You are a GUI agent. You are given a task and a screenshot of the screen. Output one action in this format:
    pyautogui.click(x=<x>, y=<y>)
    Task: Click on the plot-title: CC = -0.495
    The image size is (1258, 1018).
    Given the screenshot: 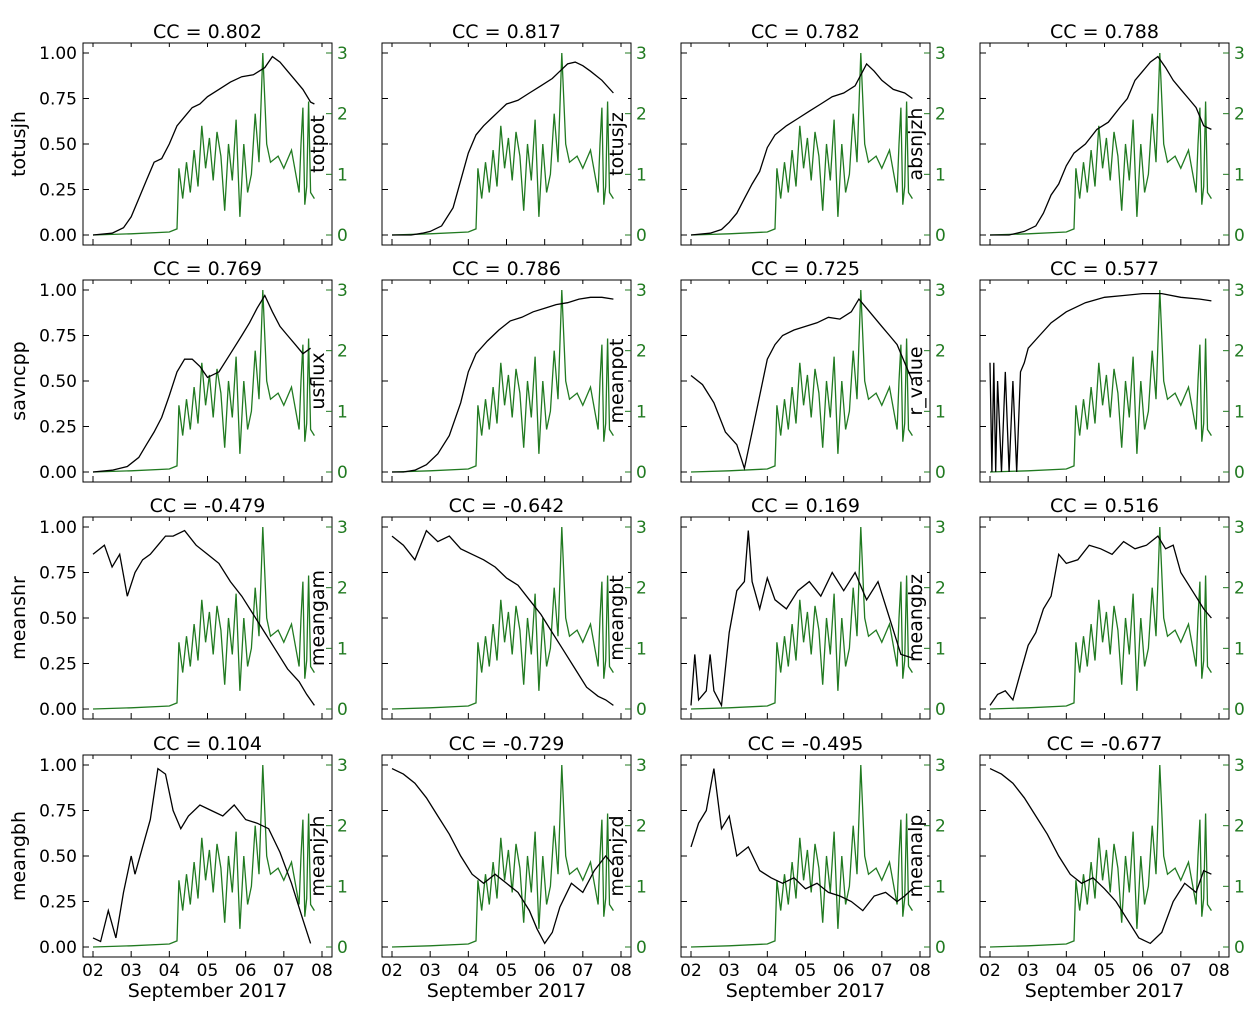 What is the action you would take?
    pyautogui.click(x=806, y=744)
    